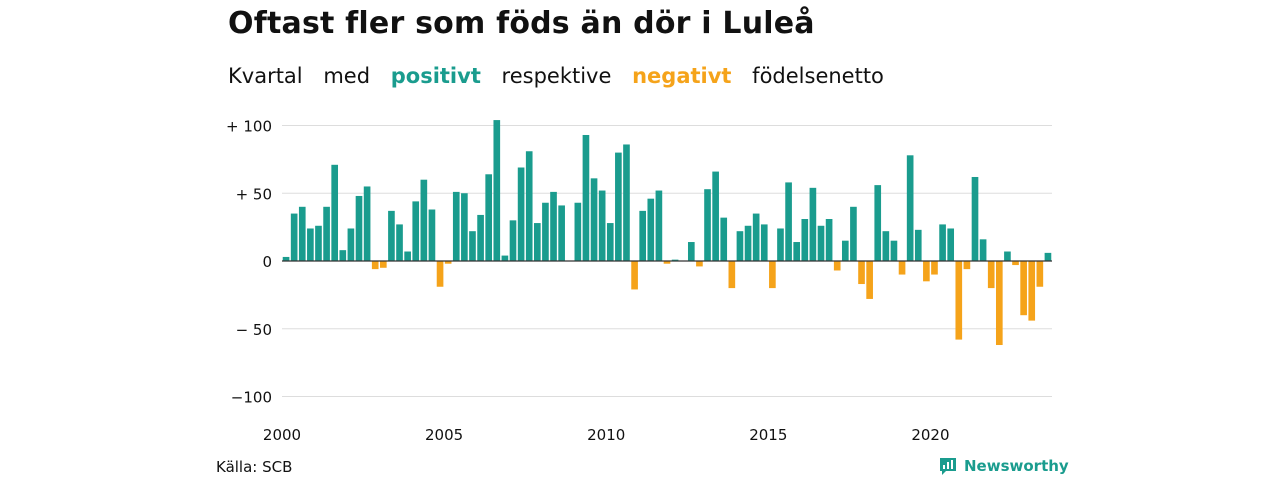 The width and height of the screenshot is (1280, 480). Describe the element at coordinates (435, 76) in the screenshot. I see `subtitle-positive-word: positivt` at that location.